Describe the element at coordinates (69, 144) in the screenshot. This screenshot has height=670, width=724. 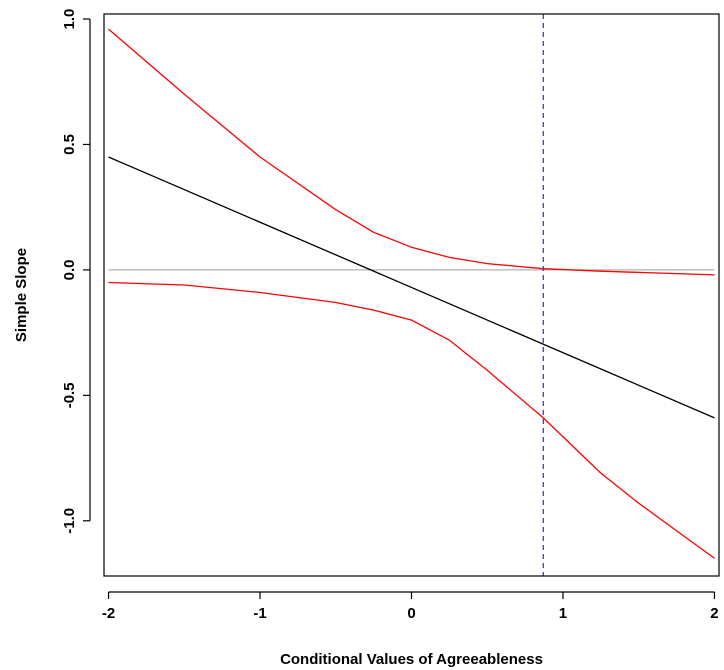
I see `y-tick-label: 0.5` at that location.